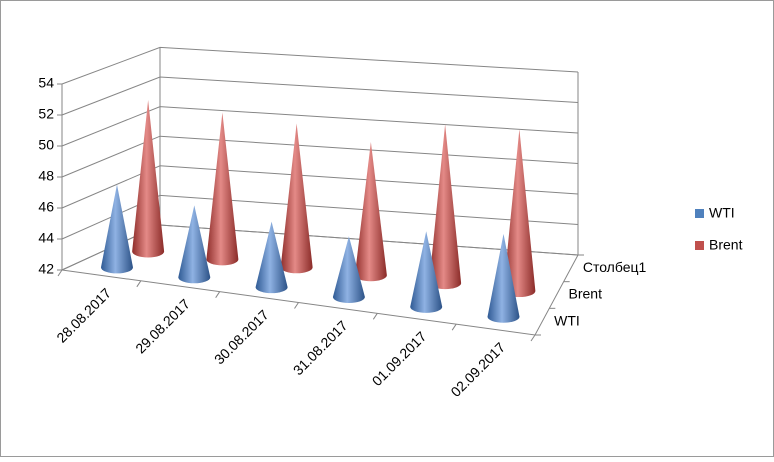  What do you see at coordinates (586, 294) in the screenshot?
I see `z-tick-label: Brent` at bounding box center [586, 294].